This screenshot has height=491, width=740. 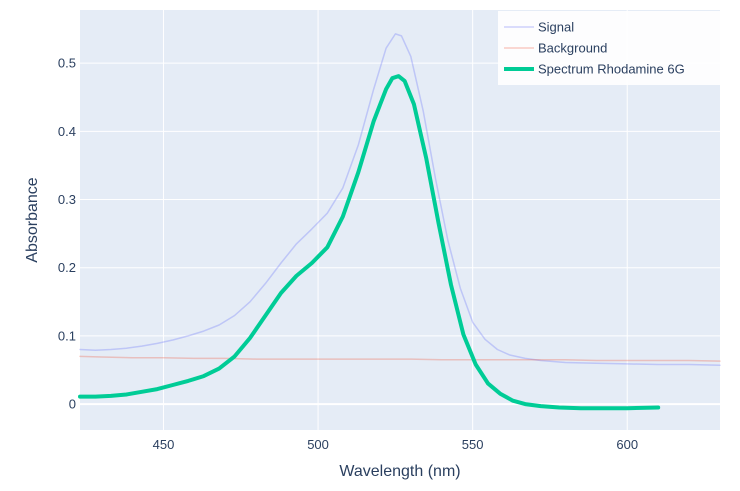 I want to click on legend-label: Signal, so click(x=556, y=27).